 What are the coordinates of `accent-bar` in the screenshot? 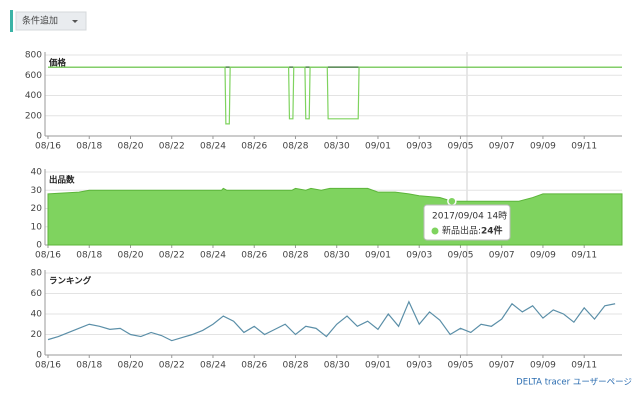 It's located at (11, 21).